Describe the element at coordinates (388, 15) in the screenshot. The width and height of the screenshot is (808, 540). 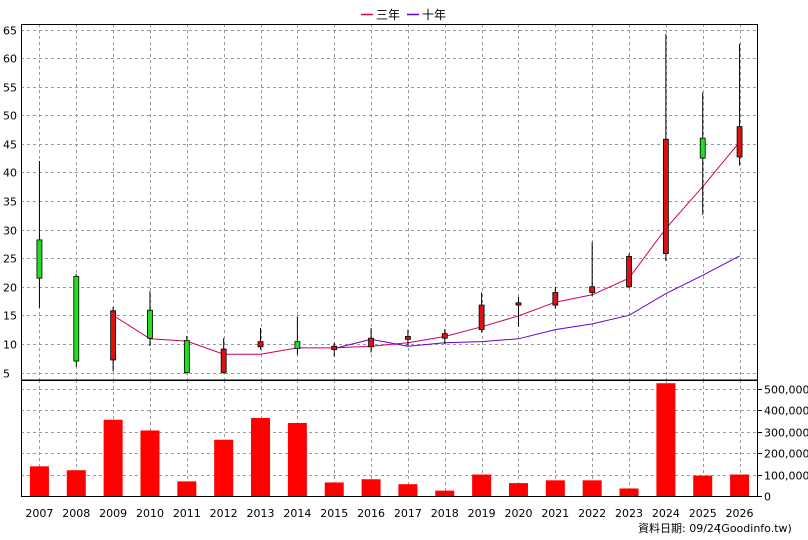
I see `legend-label-三年: 三年` at that location.